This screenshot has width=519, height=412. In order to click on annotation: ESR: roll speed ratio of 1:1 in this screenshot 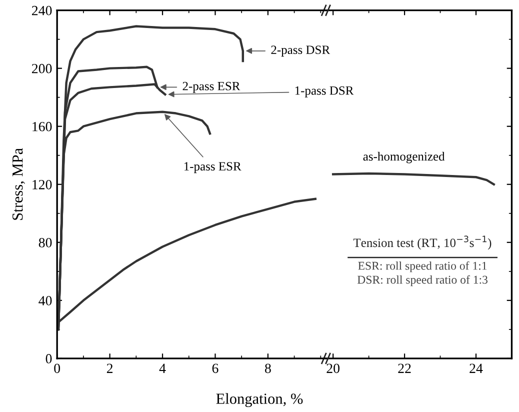, I will do `click(422, 266)`.